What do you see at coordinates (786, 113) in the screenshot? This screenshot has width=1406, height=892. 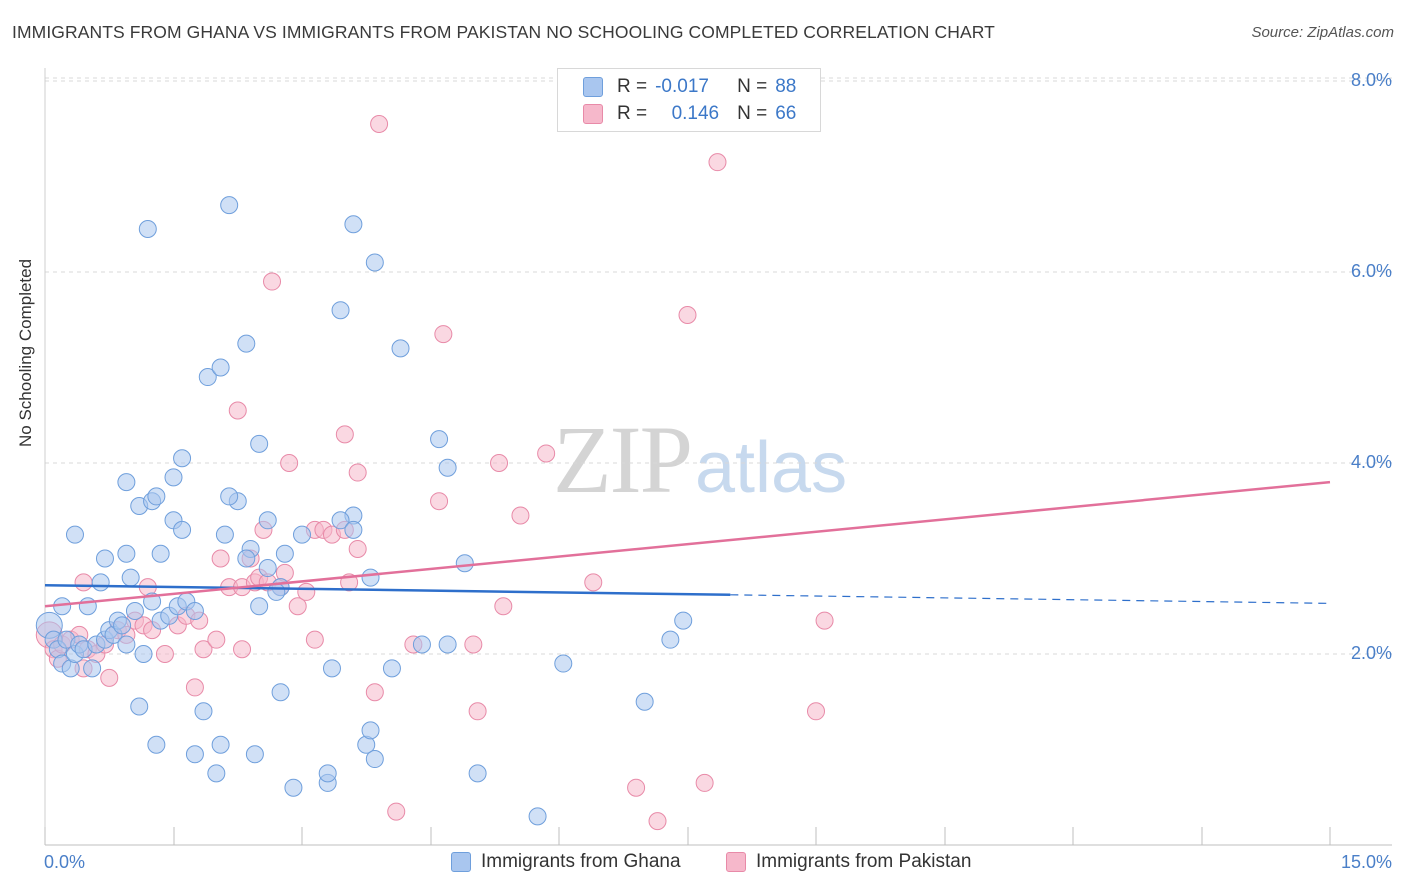 I see `pakistan-n-value: 66` at bounding box center [786, 113].